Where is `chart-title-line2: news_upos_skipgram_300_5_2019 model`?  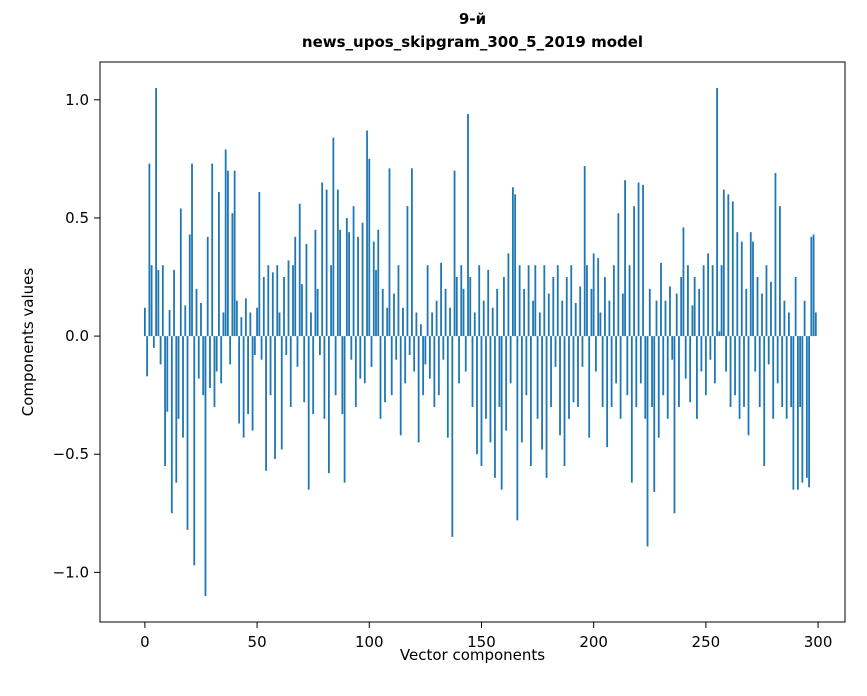 chart-title-line2: news_upos_skipgram_300_5_2019 model is located at coordinates (472, 42).